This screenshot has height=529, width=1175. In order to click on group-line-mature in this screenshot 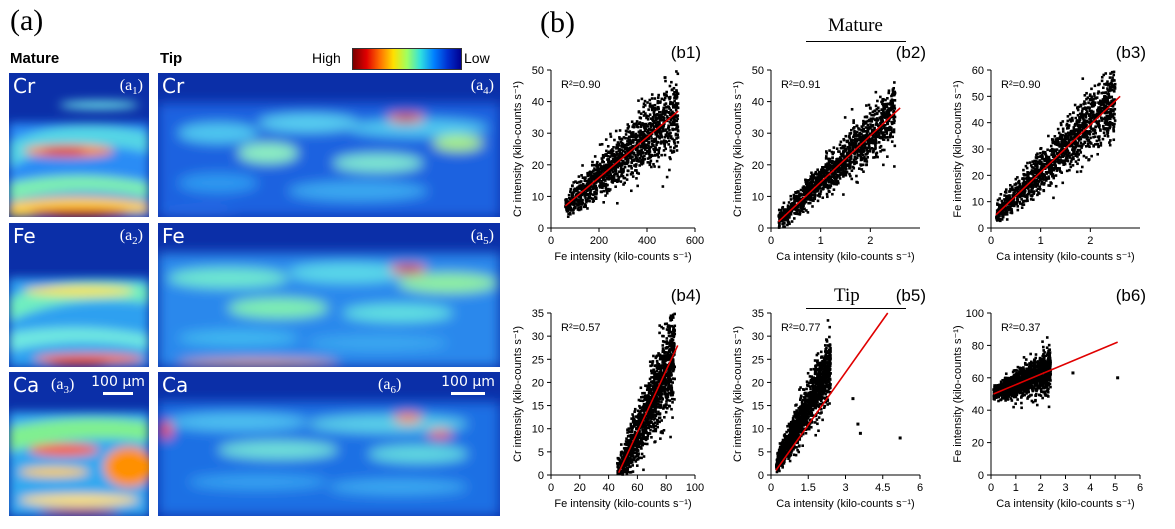, I will do `click(856, 41)`.